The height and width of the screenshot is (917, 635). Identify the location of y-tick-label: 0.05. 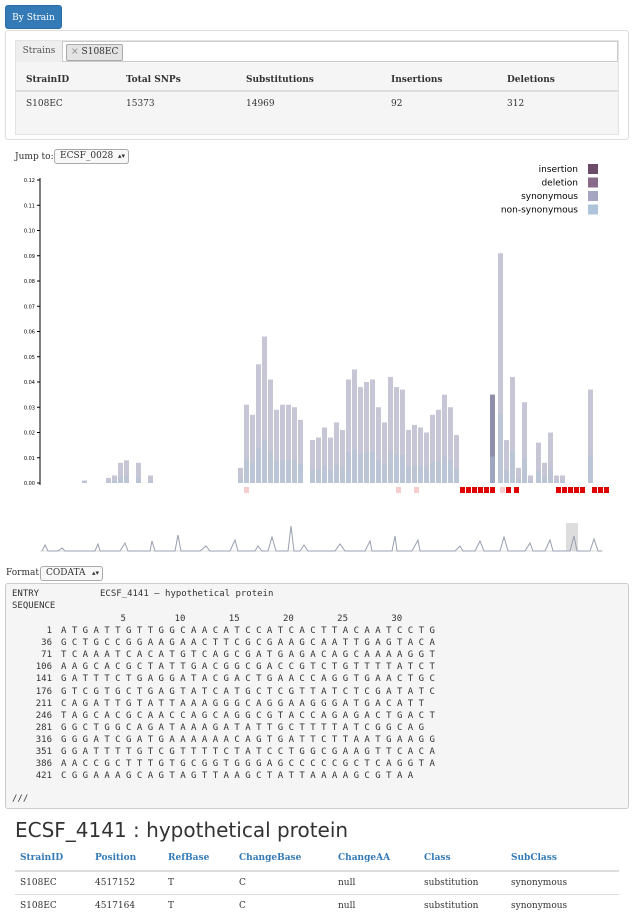
(29, 358).